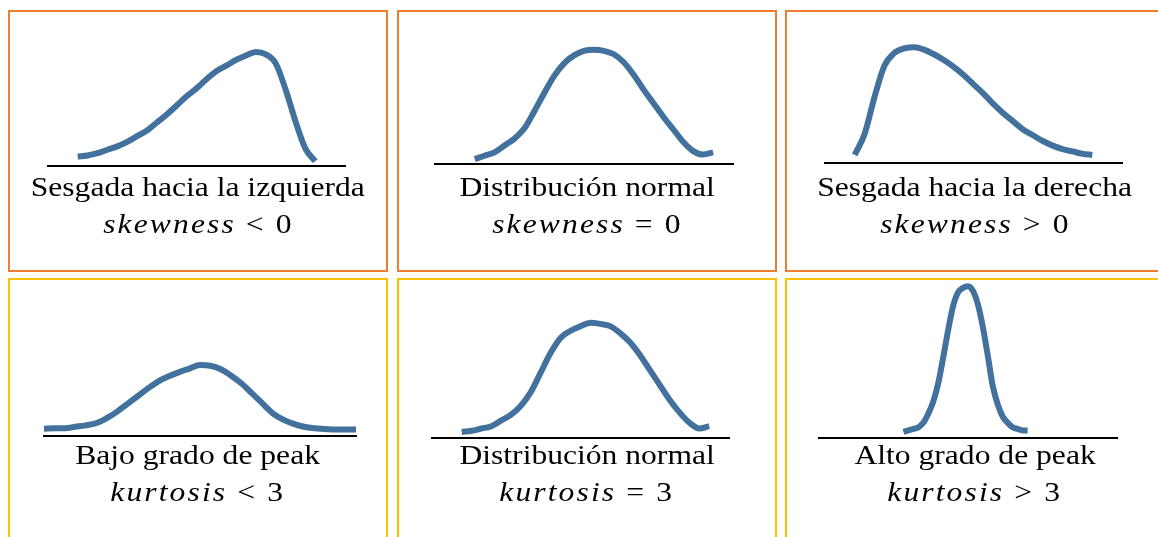 The height and width of the screenshot is (537, 1158). Describe the element at coordinates (975, 455) in the screenshot. I see `x-axis-title: Alto grado de peak` at that location.